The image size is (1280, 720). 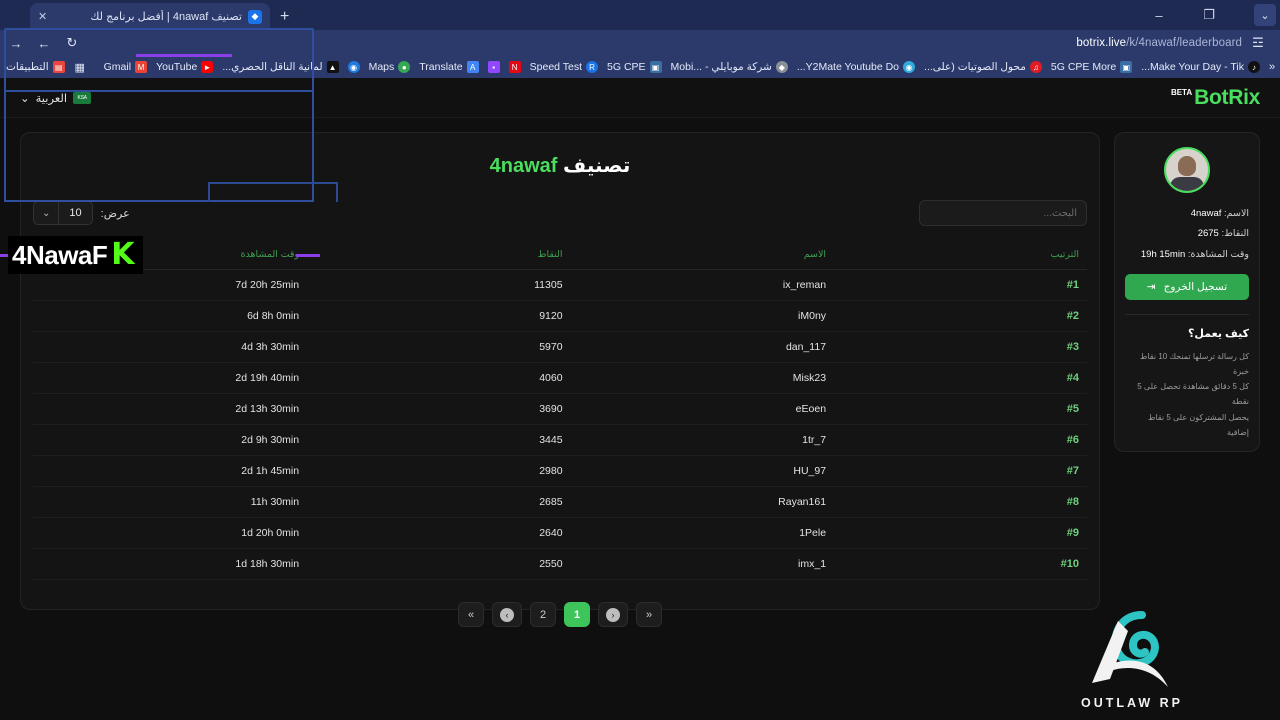 I want to click on bookmark-item: ▤ التطبيقات, so click(x=35, y=67).